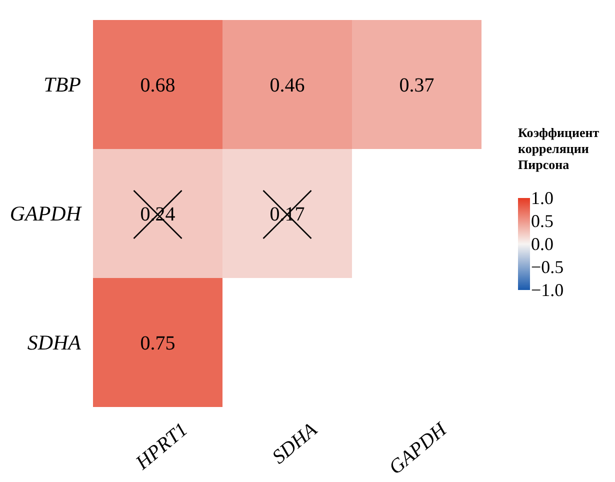  I want to click on data-label: 0.68, so click(158, 85).